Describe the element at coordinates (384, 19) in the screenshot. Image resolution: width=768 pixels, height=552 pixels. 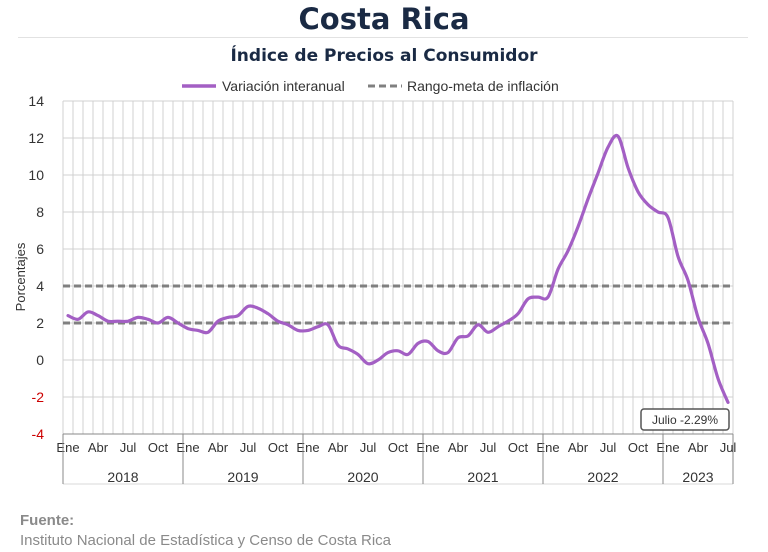
I see `chart-title: Costa Rica` at that location.